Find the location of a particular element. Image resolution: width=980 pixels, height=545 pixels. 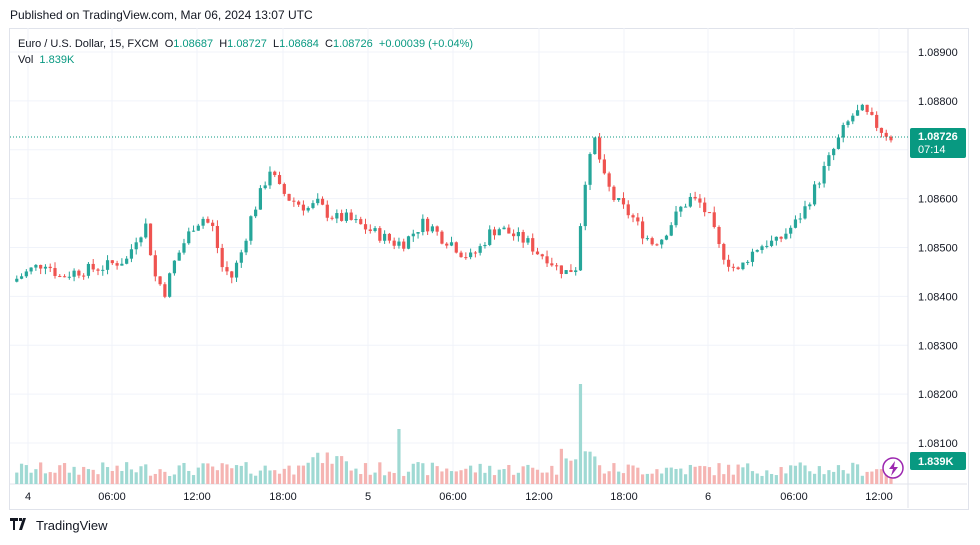

price-tick-label: 1.08400 is located at coordinates (938, 297).